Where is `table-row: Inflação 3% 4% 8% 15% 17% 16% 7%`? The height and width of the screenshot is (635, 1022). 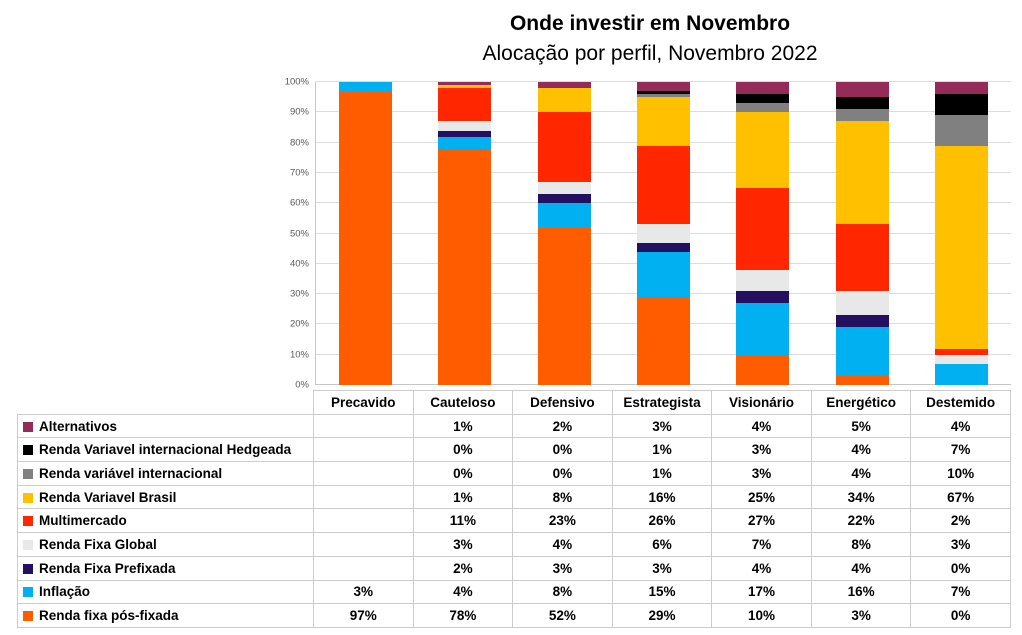 table-row: Inflação 3% 4% 8% 15% 17% 16% 7% is located at coordinates (514, 592).